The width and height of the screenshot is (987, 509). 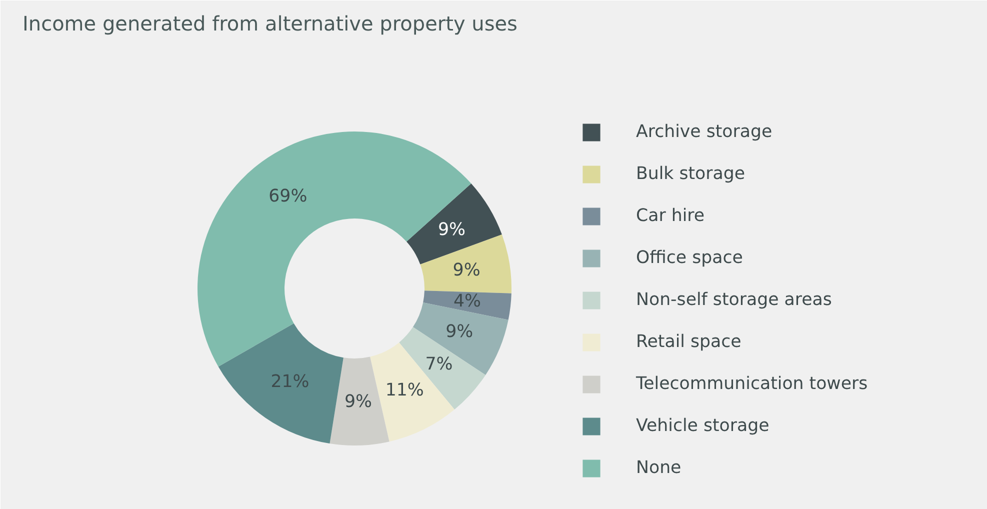 I want to click on legend-label: Retail space, so click(x=689, y=342).